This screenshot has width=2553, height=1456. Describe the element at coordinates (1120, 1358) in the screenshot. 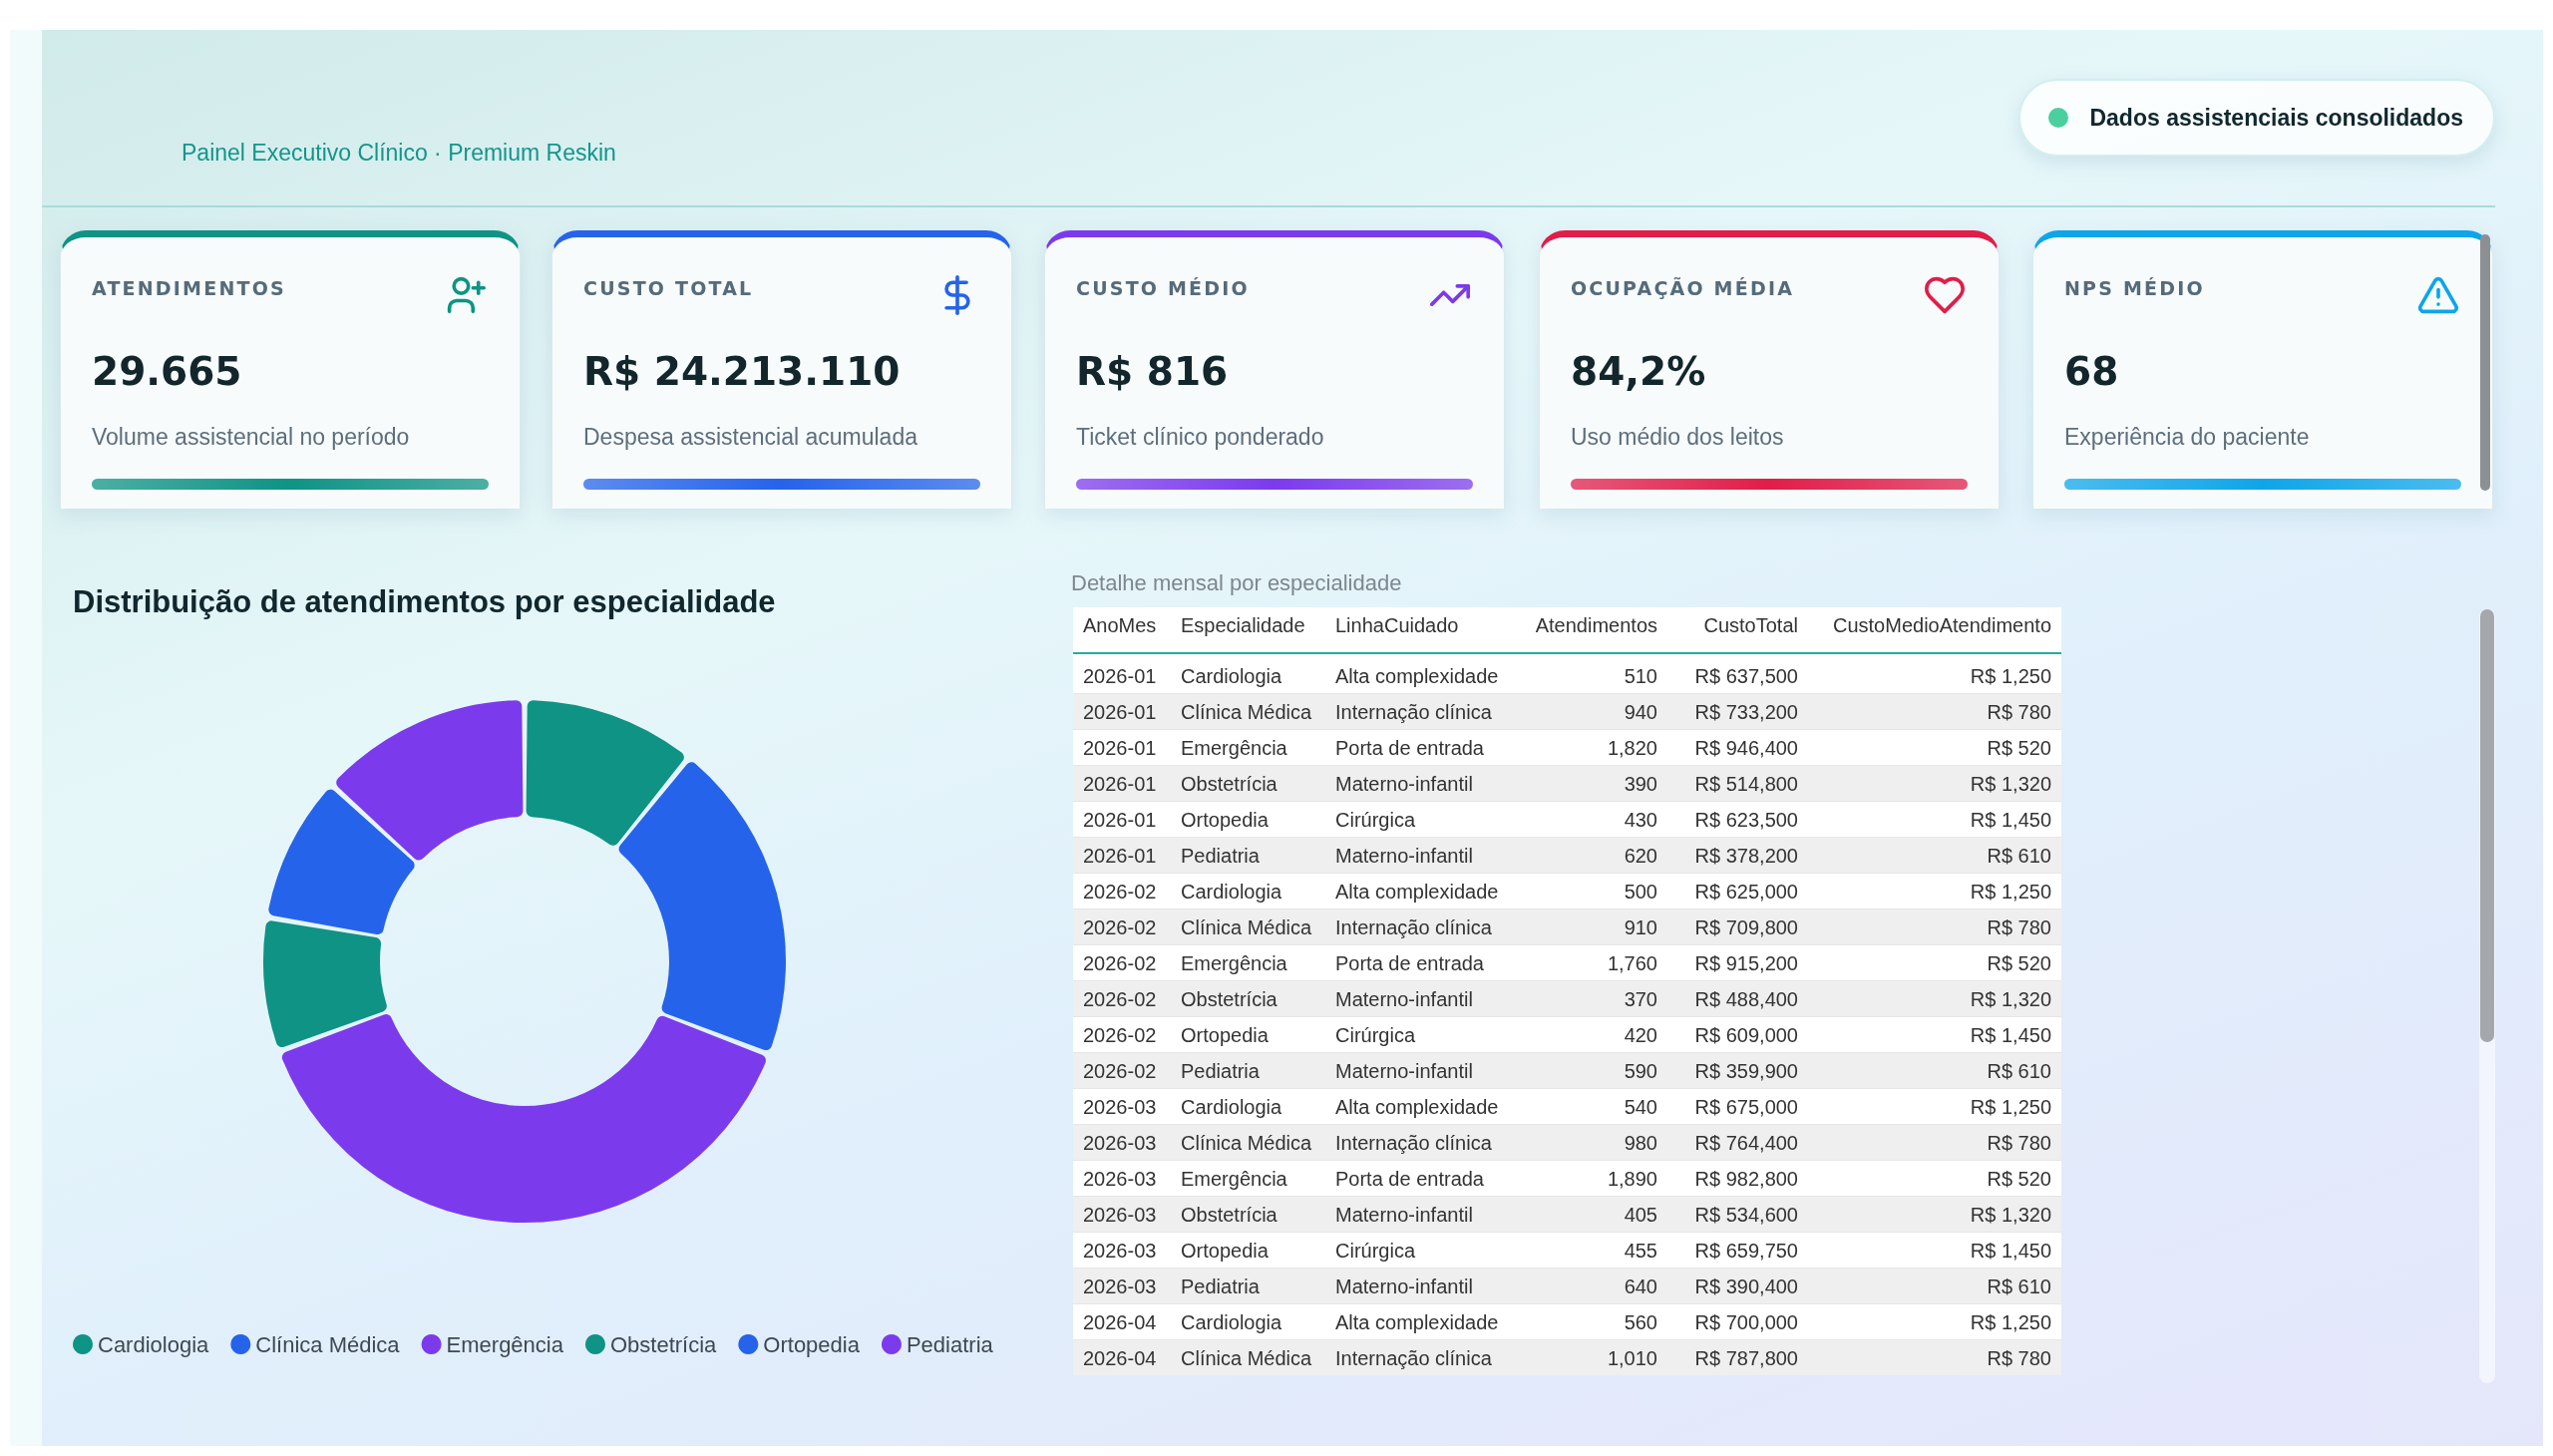

I see `text: 2026-04` at that location.